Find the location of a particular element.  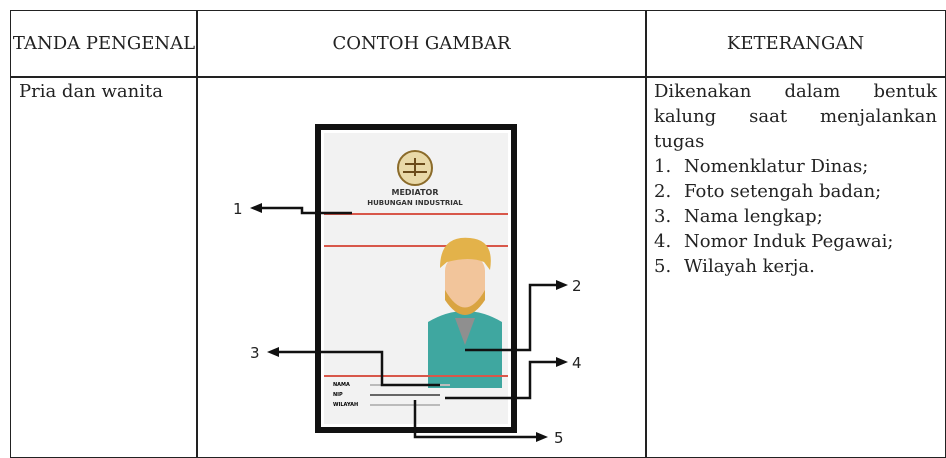

person-face is located at coordinates (465, 282).